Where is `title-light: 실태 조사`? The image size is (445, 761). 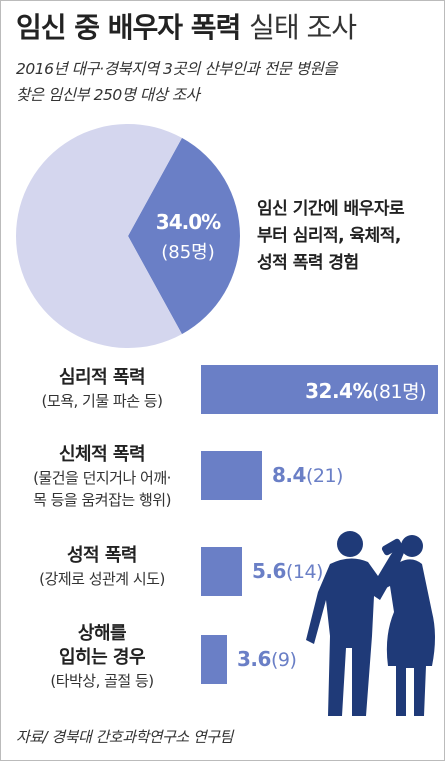
title-light: 실태 조사 is located at coordinates (303, 27).